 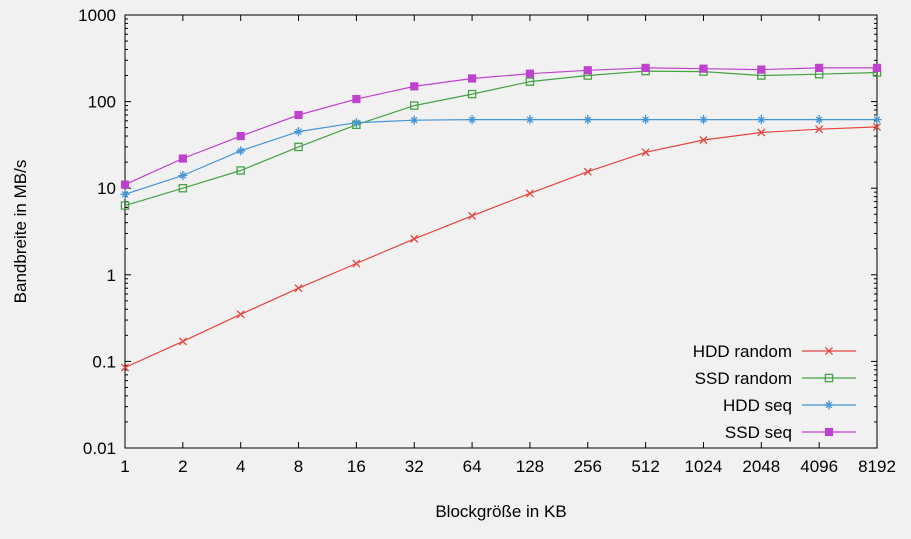 What do you see at coordinates (182, 466) in the screenshot?
I see `x-tick-label: 2` at bounding box center [182, 466].